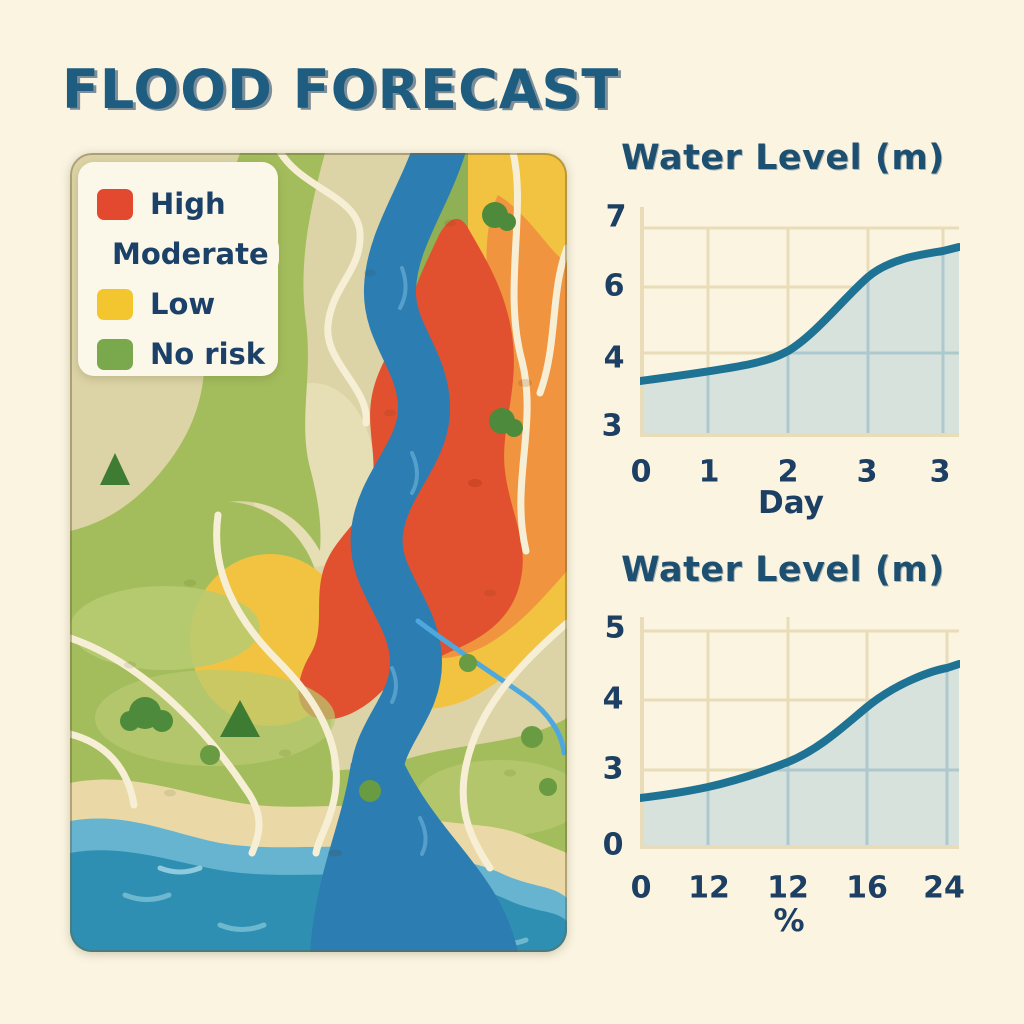 This screenshot has width=1024, height=1024. What do you see at coordinates (341, 89) in the screenshot?
I see `page-title: FLOOD FORECAST` at bounding box center [341, 89].